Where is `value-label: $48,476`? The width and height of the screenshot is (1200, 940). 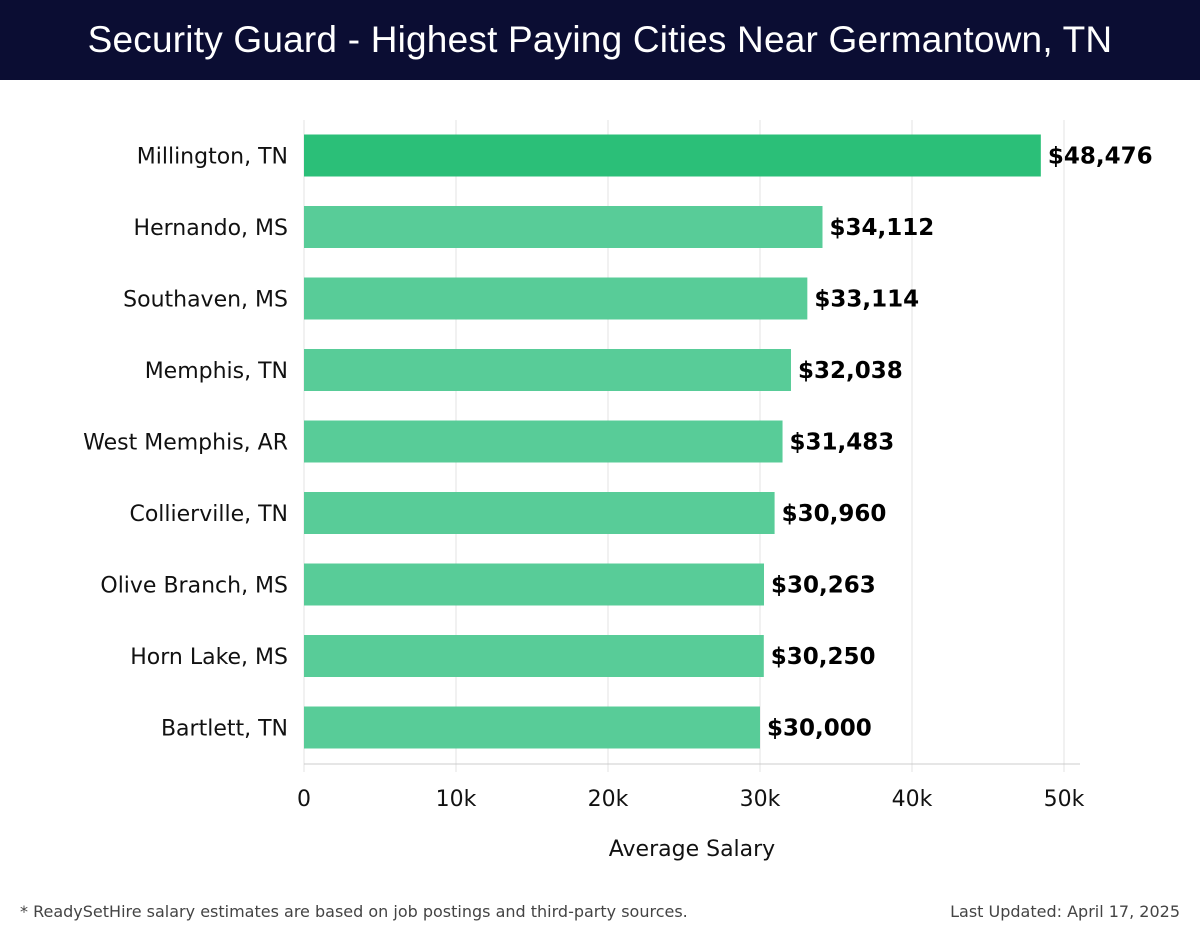 value-label: $48,476 is located at coordinates (1100, 157).